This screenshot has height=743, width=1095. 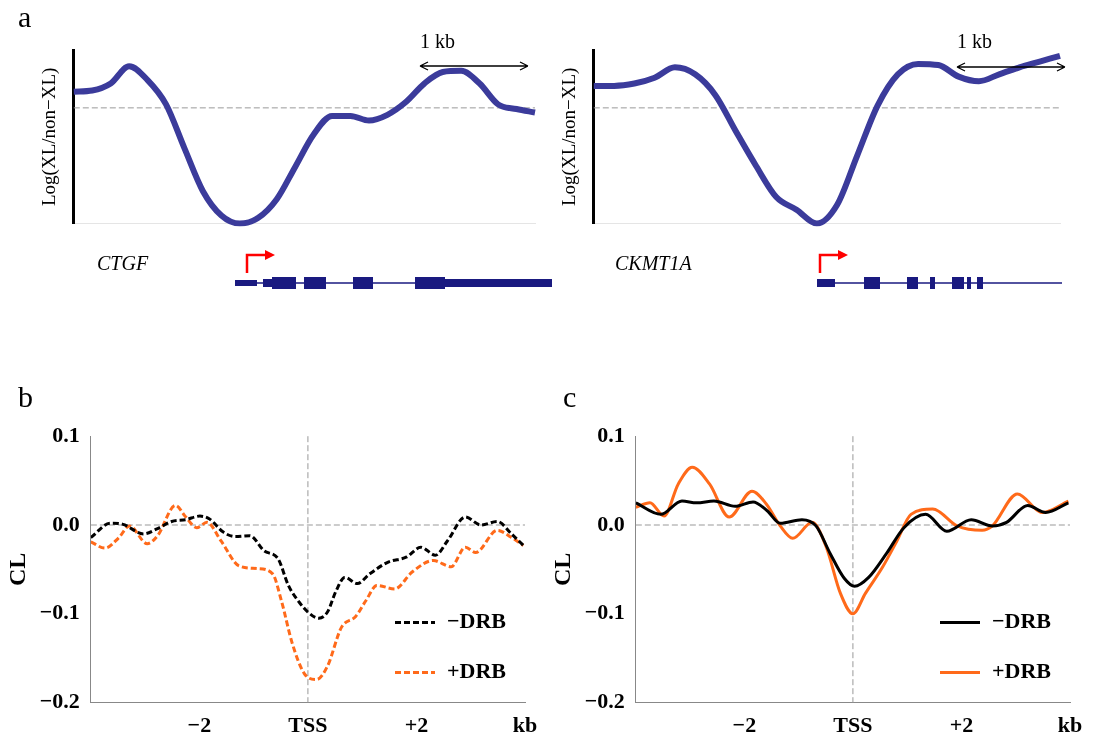 I want to click on chart-title: c, so click(x=570, y=397).